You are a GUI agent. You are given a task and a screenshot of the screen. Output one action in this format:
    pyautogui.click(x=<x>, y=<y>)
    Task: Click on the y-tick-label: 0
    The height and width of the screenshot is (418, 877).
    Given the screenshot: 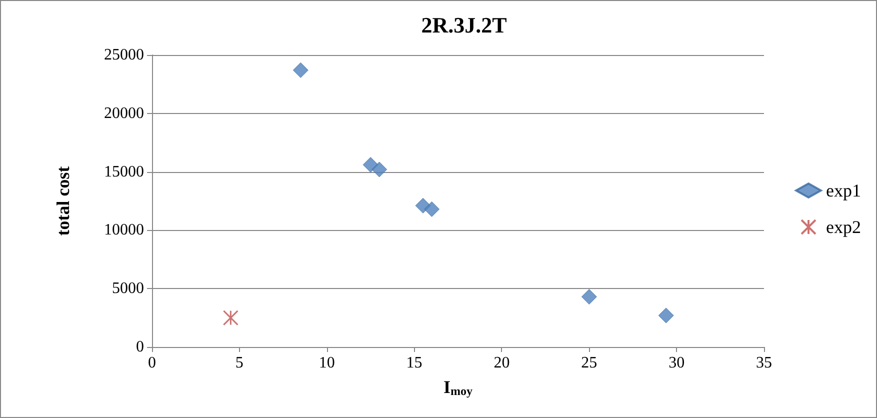 What is the action you would take?
    pyautogui.click(x=140, y=347)
    